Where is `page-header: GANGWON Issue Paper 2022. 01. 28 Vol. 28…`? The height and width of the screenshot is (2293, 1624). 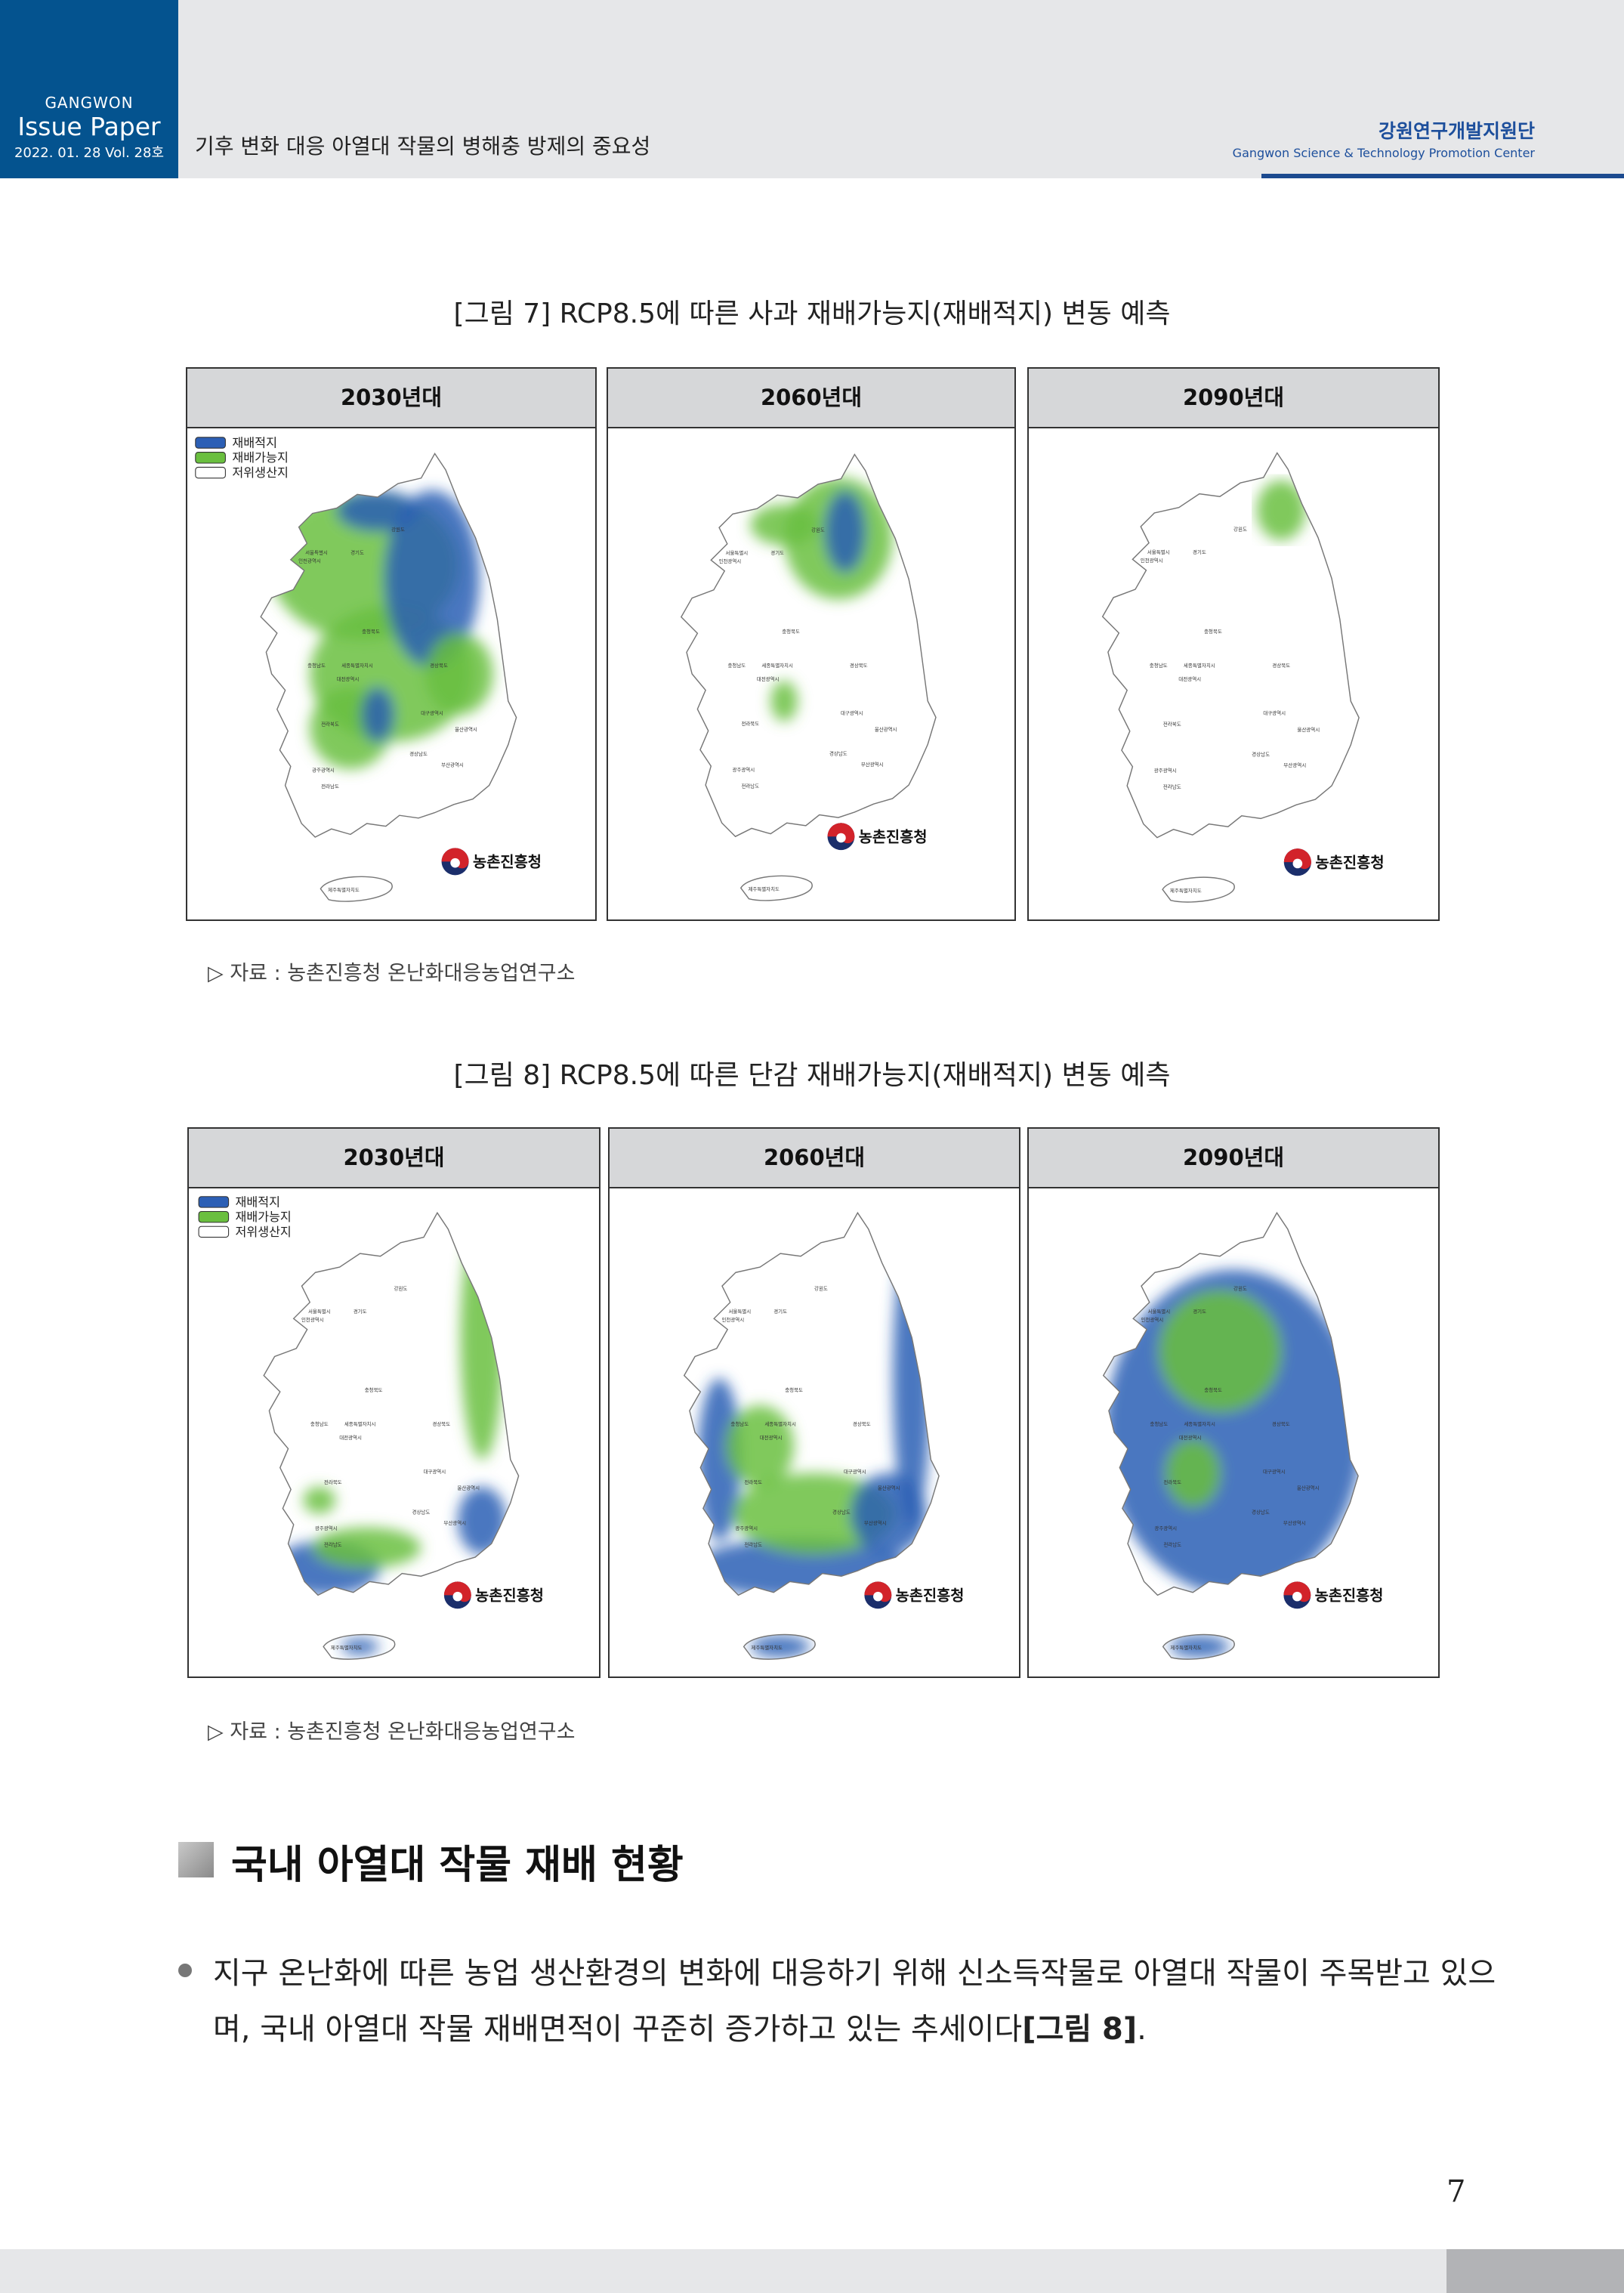 page-header: GANGWON Issue Paper 2022. 01. 28 Vol. 28… is located at coordinates (812, 89).